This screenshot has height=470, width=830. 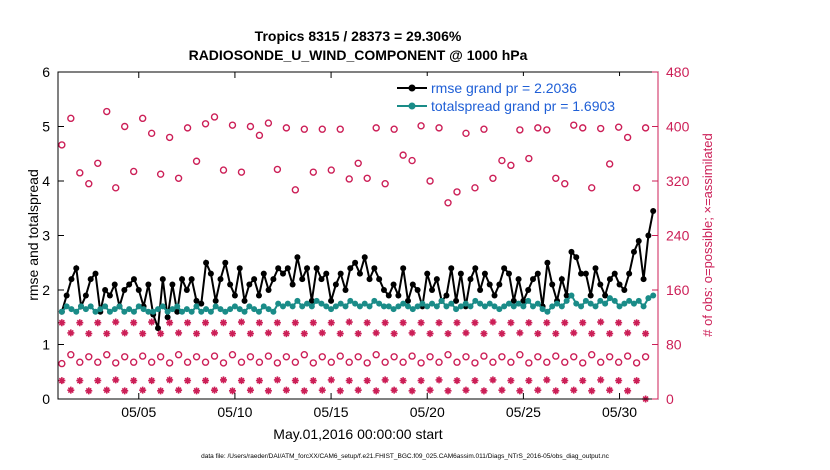 I want to click on chart-title-line1: Tropics 8315 / 28373 = 29.306%, so click(x=358, y=36).